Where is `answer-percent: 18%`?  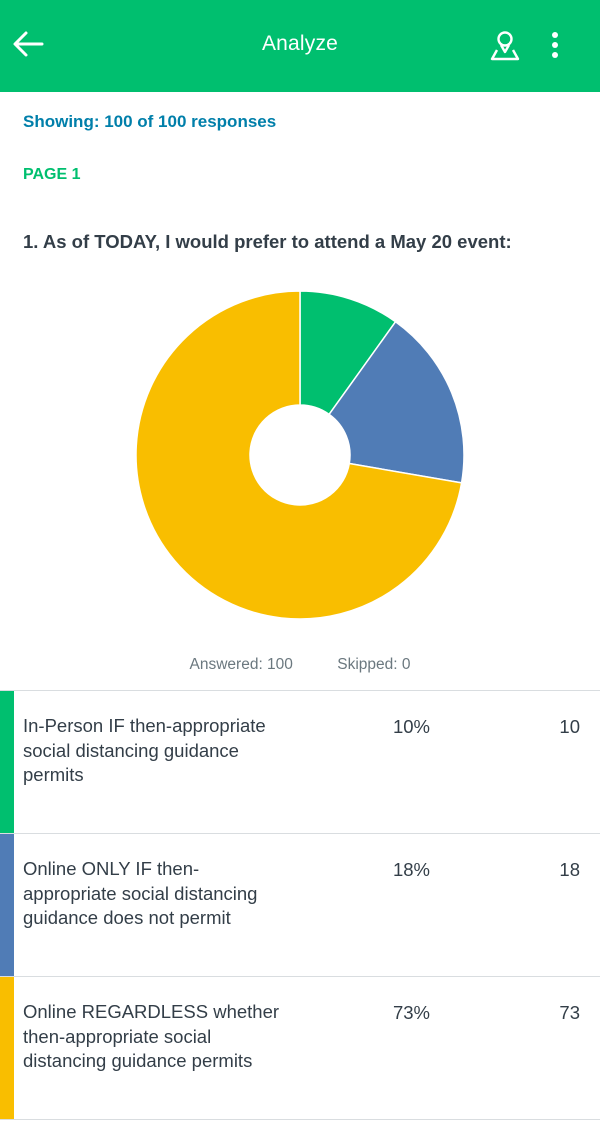 answer-percent: 18% is located at coordinates (411, 869).